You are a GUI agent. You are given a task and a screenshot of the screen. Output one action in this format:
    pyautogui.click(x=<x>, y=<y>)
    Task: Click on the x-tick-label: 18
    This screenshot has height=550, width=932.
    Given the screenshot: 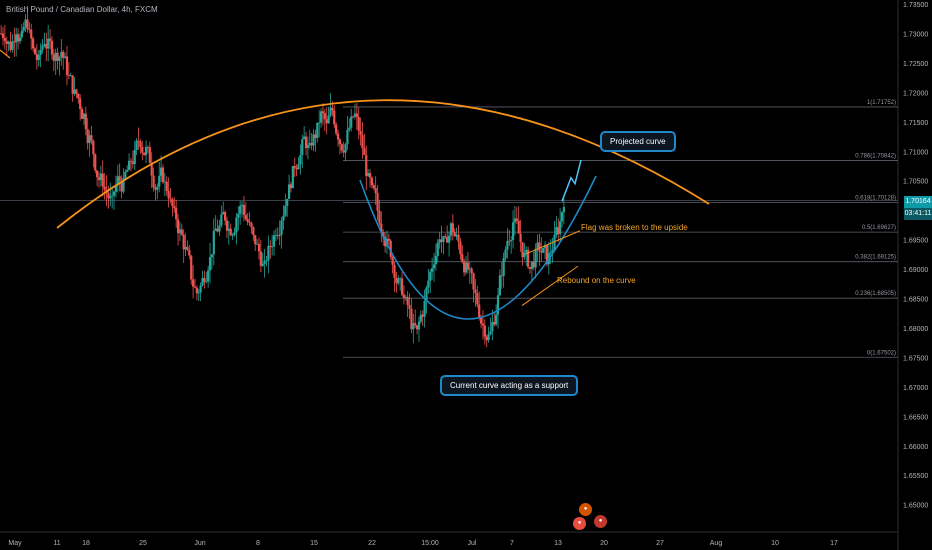 What is the action you would take?
    pyautogui.click(x=86, y=543)
    